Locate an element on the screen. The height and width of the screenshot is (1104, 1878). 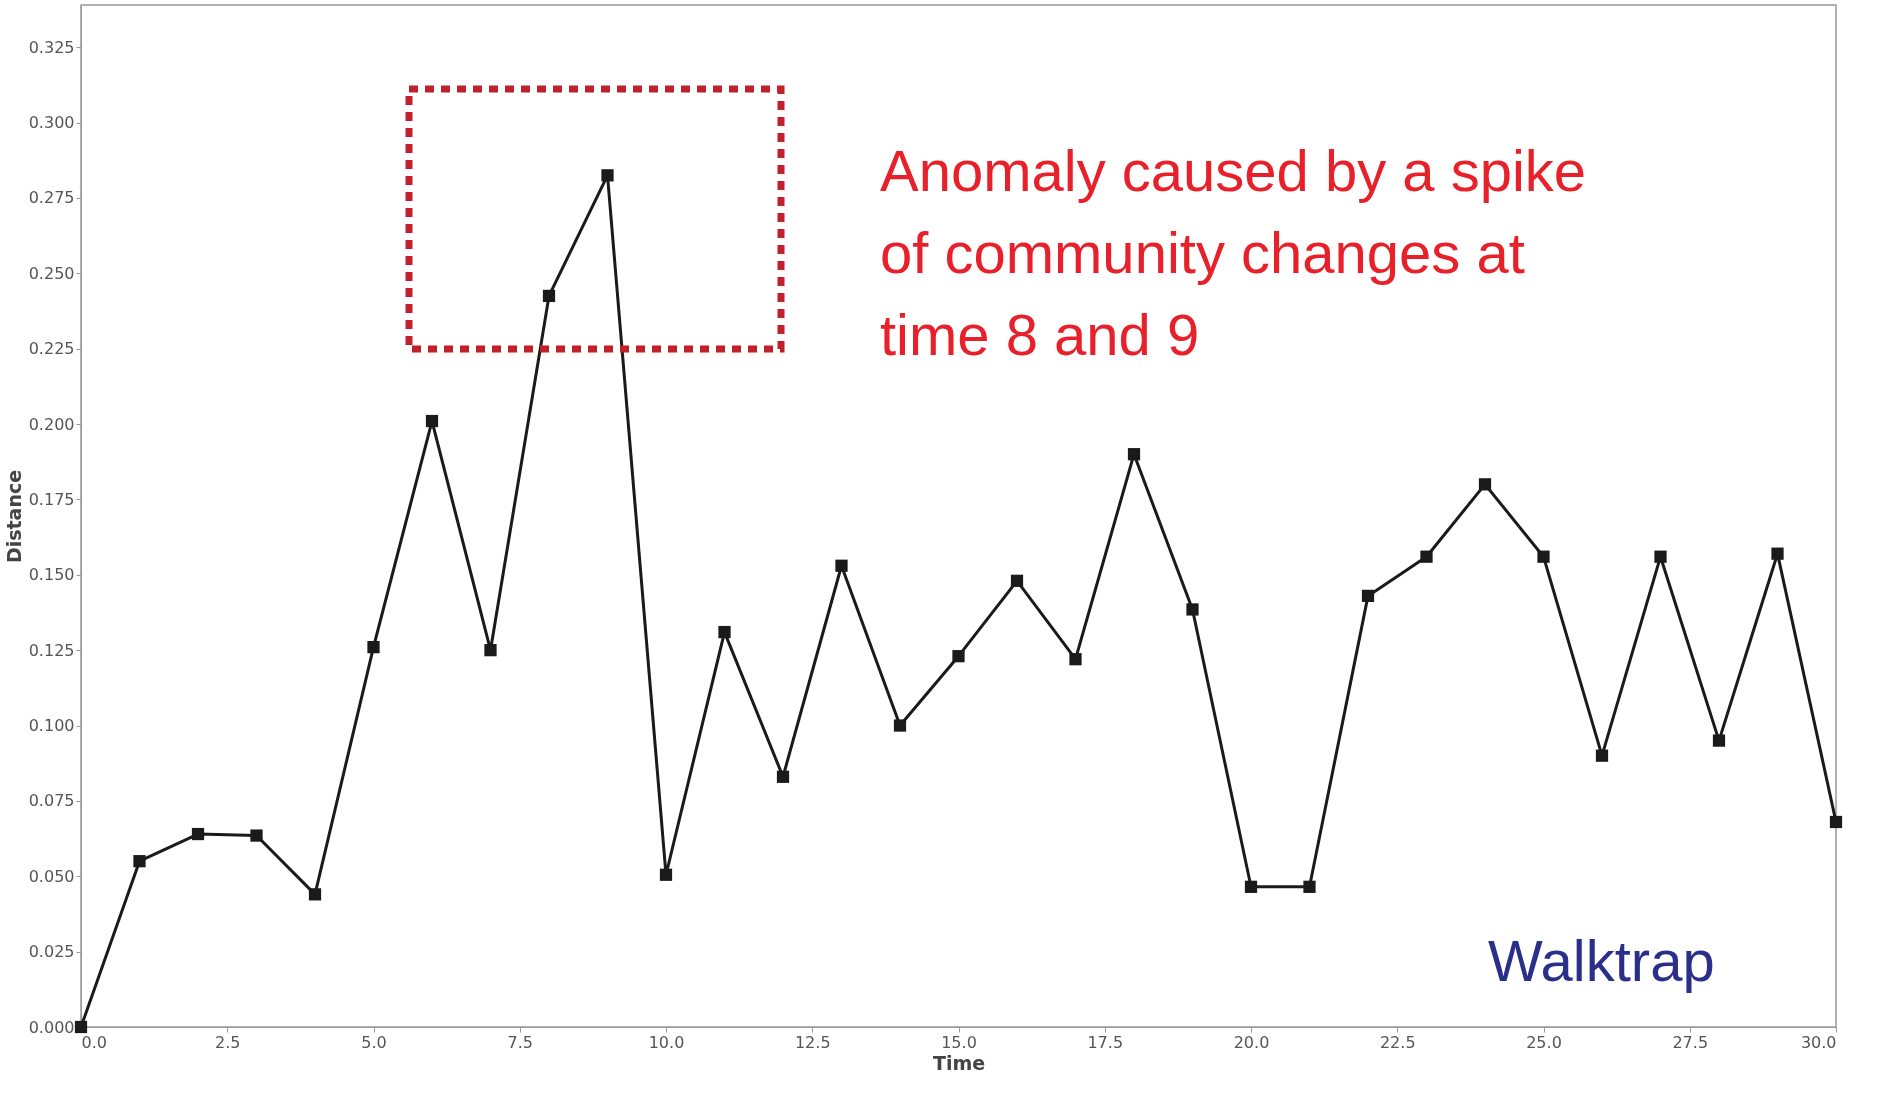
y-tick-label: 0.250 is located at coordinates (51, 273).